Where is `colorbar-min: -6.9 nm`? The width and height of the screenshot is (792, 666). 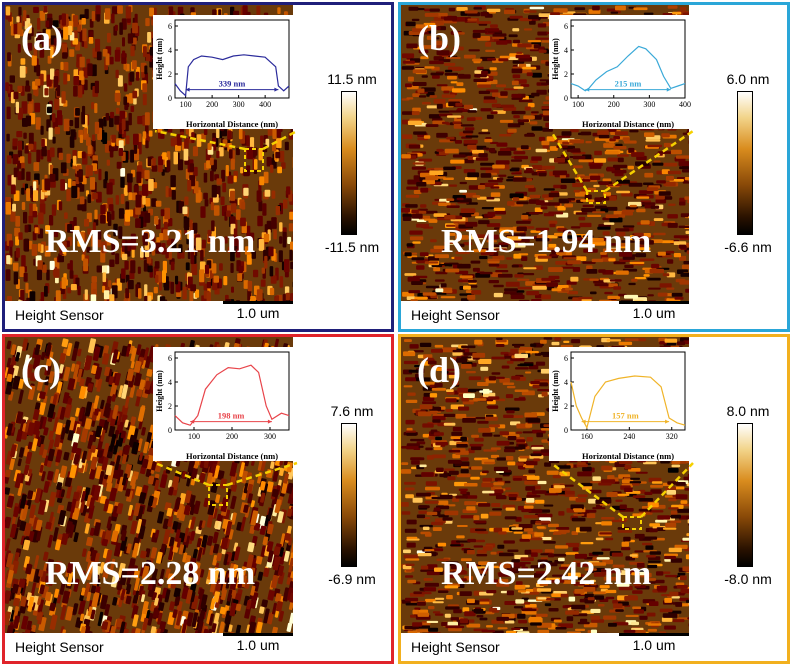 colorbar-min: -6.9 nm is located at coordinates (352, 579).